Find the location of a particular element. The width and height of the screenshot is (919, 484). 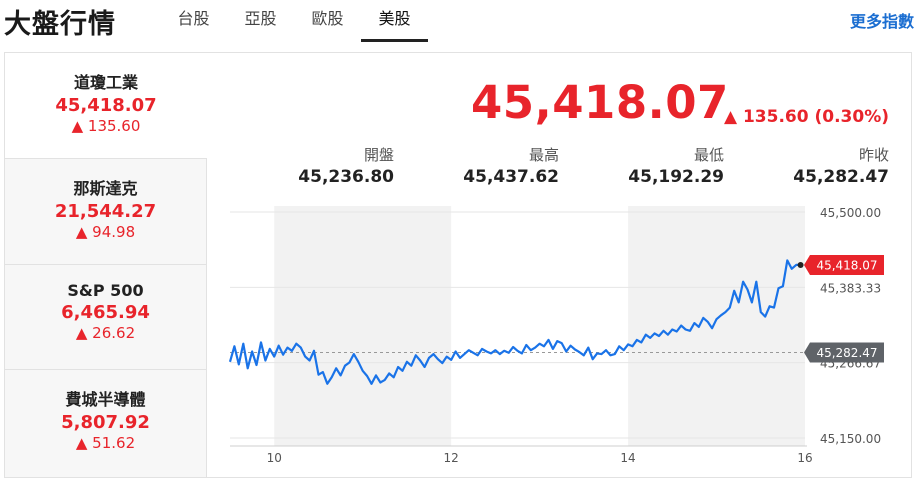

index-change: ▲ 51.62 is located at coordinates (105, 443).